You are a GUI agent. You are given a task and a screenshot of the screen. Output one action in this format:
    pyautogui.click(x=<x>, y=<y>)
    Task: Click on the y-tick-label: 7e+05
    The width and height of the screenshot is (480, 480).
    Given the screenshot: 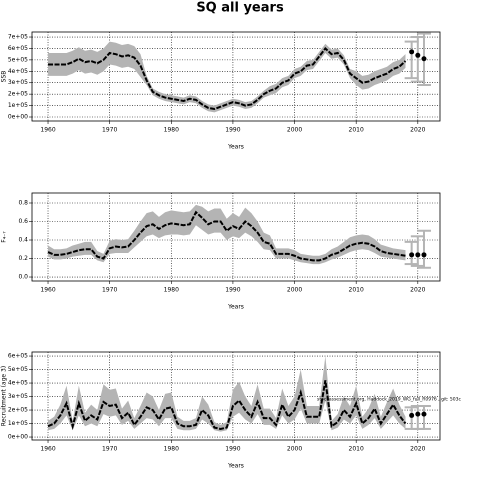 What is the action you would take?
    pyautogui.click(x=18, y=37)
    